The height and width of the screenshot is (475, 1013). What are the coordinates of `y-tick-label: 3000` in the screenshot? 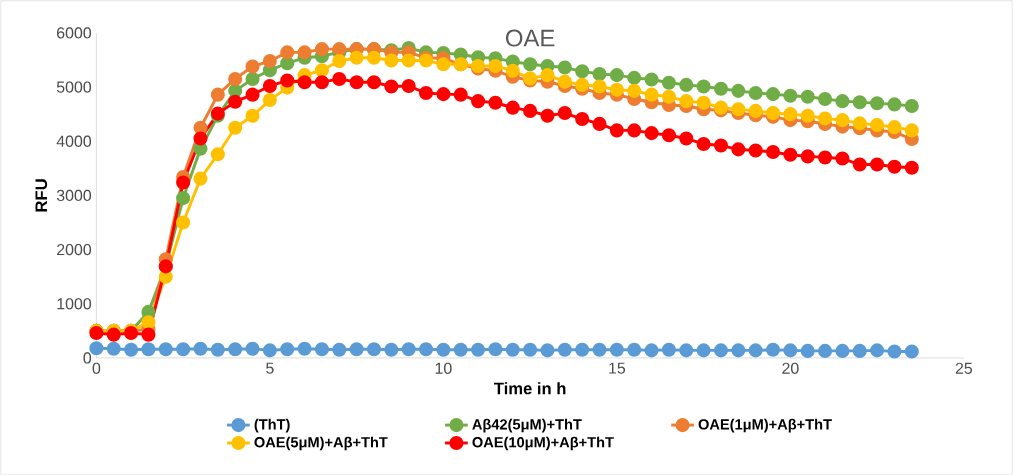 It's located at (74, 195).